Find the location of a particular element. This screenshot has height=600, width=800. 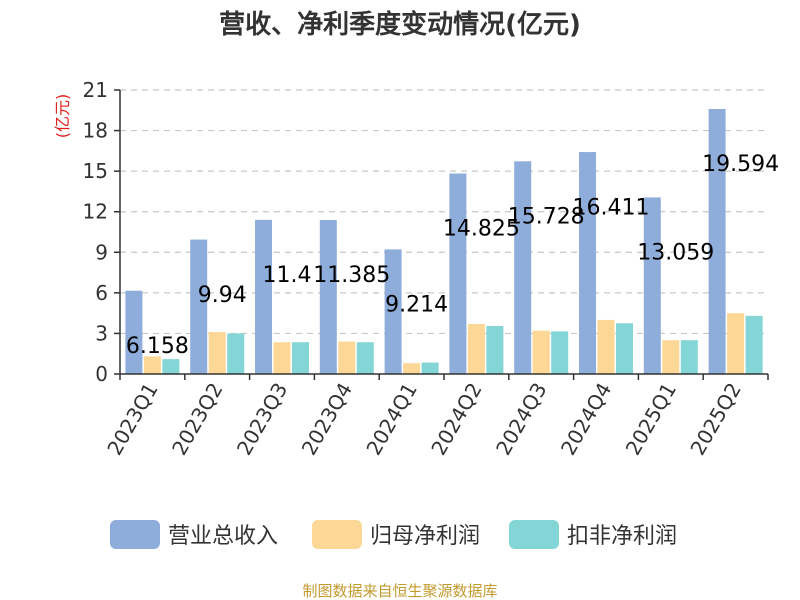

legend-item: 归母净利润 is located at coordinates (396, 534).